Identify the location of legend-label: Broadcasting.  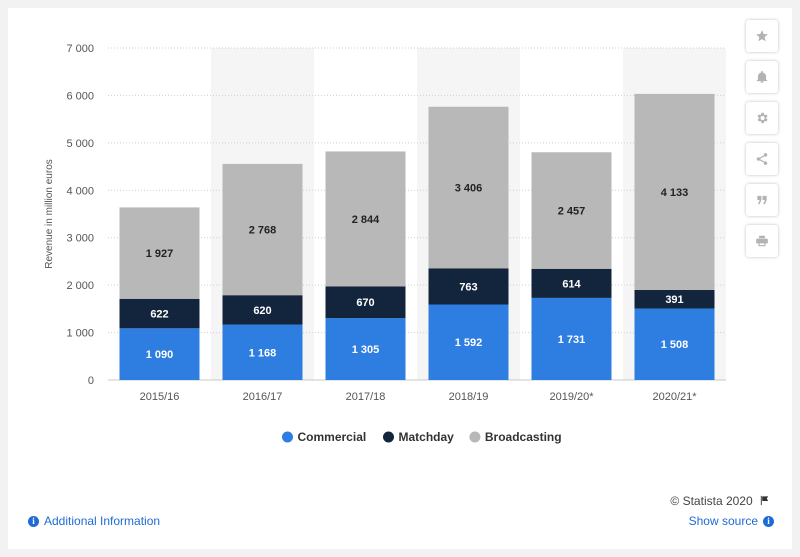
(523, 437).